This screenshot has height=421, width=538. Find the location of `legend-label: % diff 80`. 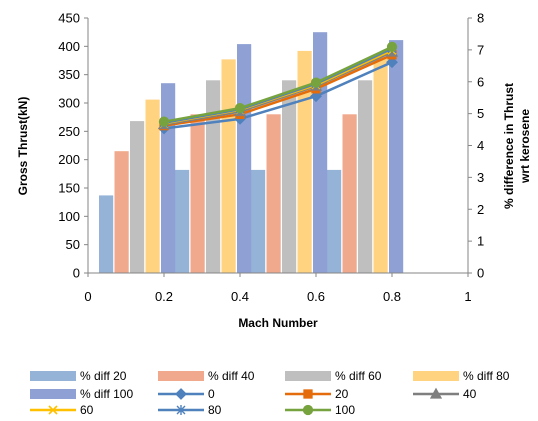

legend-label: % diff 80 is located at coordinates (486, 376).